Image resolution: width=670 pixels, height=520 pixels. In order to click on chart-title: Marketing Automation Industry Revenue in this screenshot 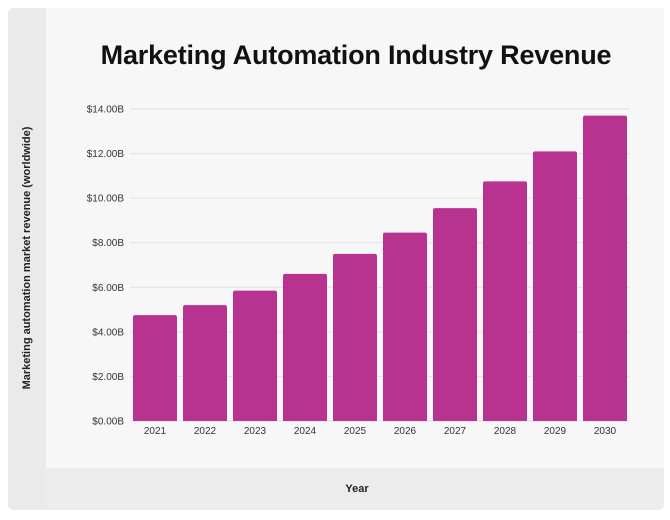, I will do `click(356, 55)`.